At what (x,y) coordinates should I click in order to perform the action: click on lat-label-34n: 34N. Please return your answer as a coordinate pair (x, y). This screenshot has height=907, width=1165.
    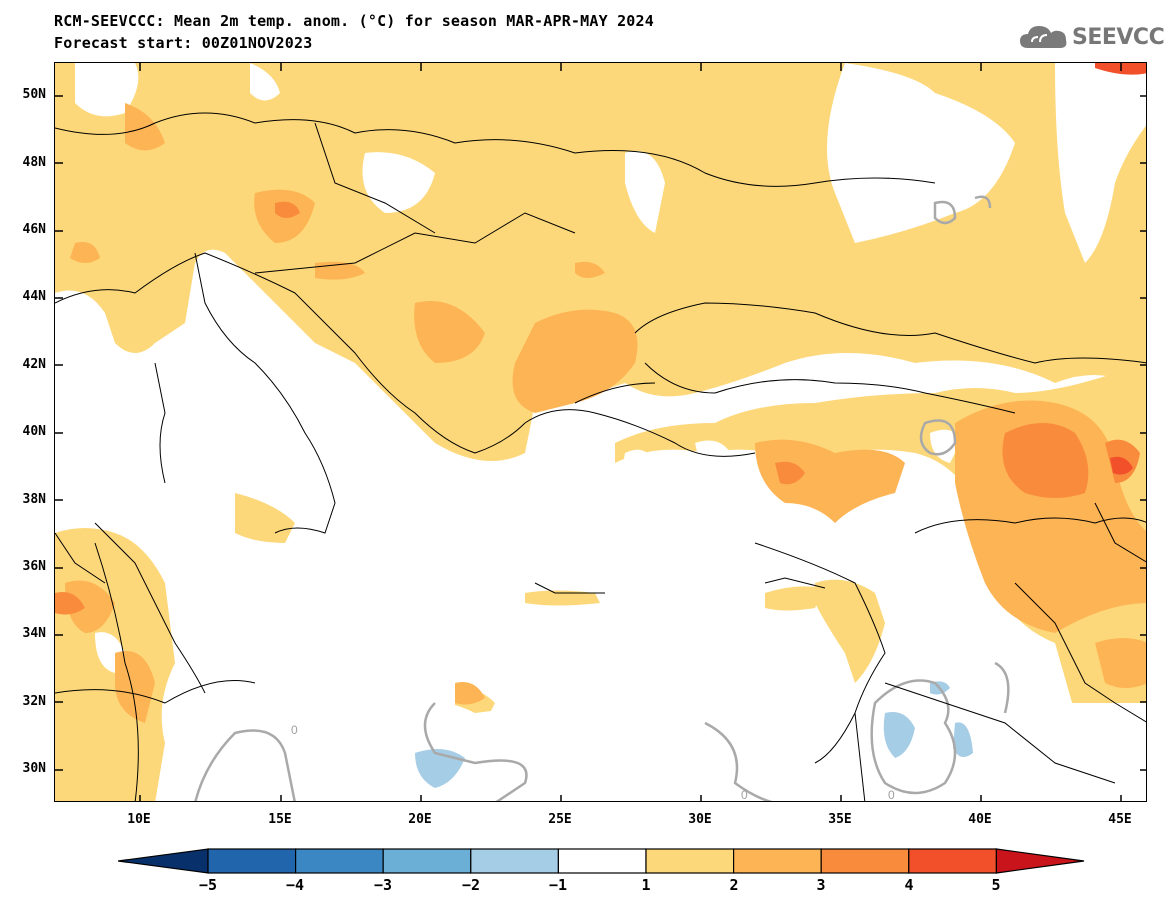
    Looking at the image, I should click on (34, 633).